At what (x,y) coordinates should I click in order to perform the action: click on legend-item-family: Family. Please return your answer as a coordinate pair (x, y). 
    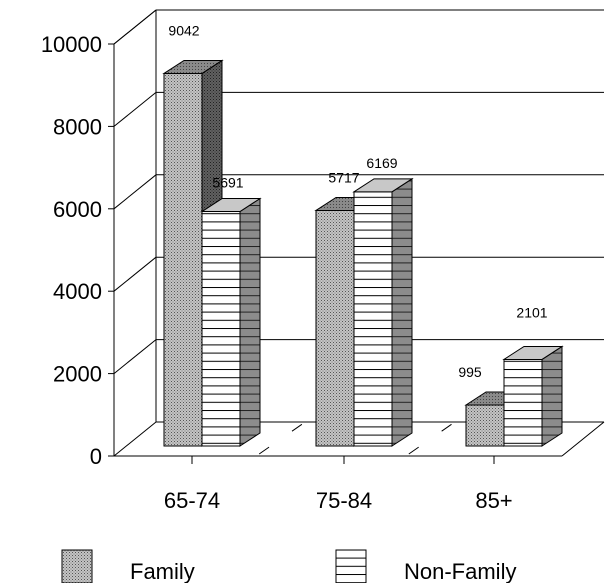
    Looking at the image, I should click on (128, 566).